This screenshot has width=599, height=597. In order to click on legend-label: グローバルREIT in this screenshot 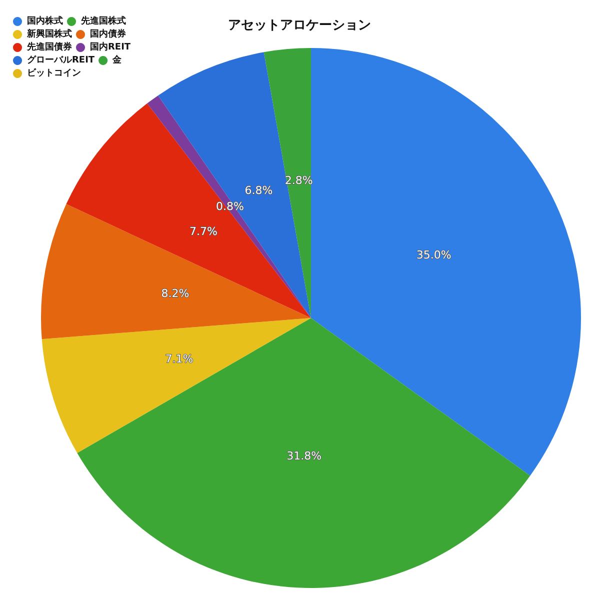, I will do `click(61, 60)`.